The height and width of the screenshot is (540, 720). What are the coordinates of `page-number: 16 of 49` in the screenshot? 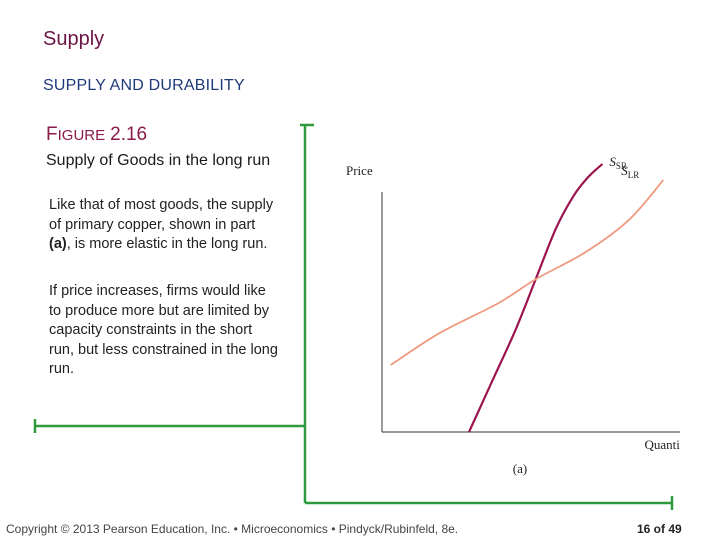 It's located at (659, 529).